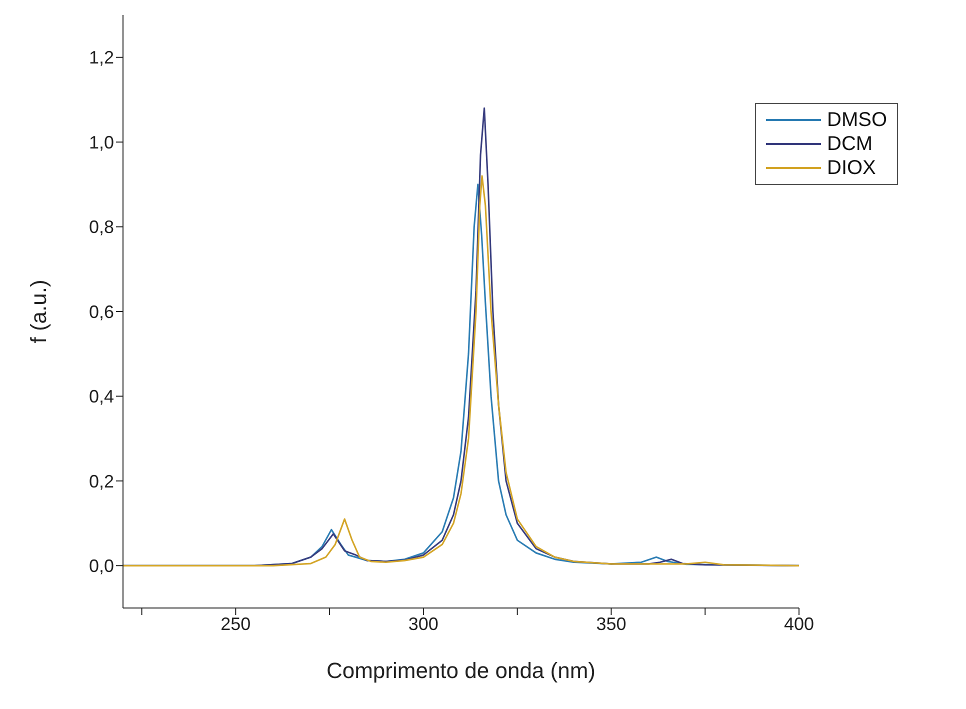 The image size is (966, 709). What do you see at coordinates (857, 120) in the screenshot?
I see `legend-label: DMSO` at bounding box center [857, 120].